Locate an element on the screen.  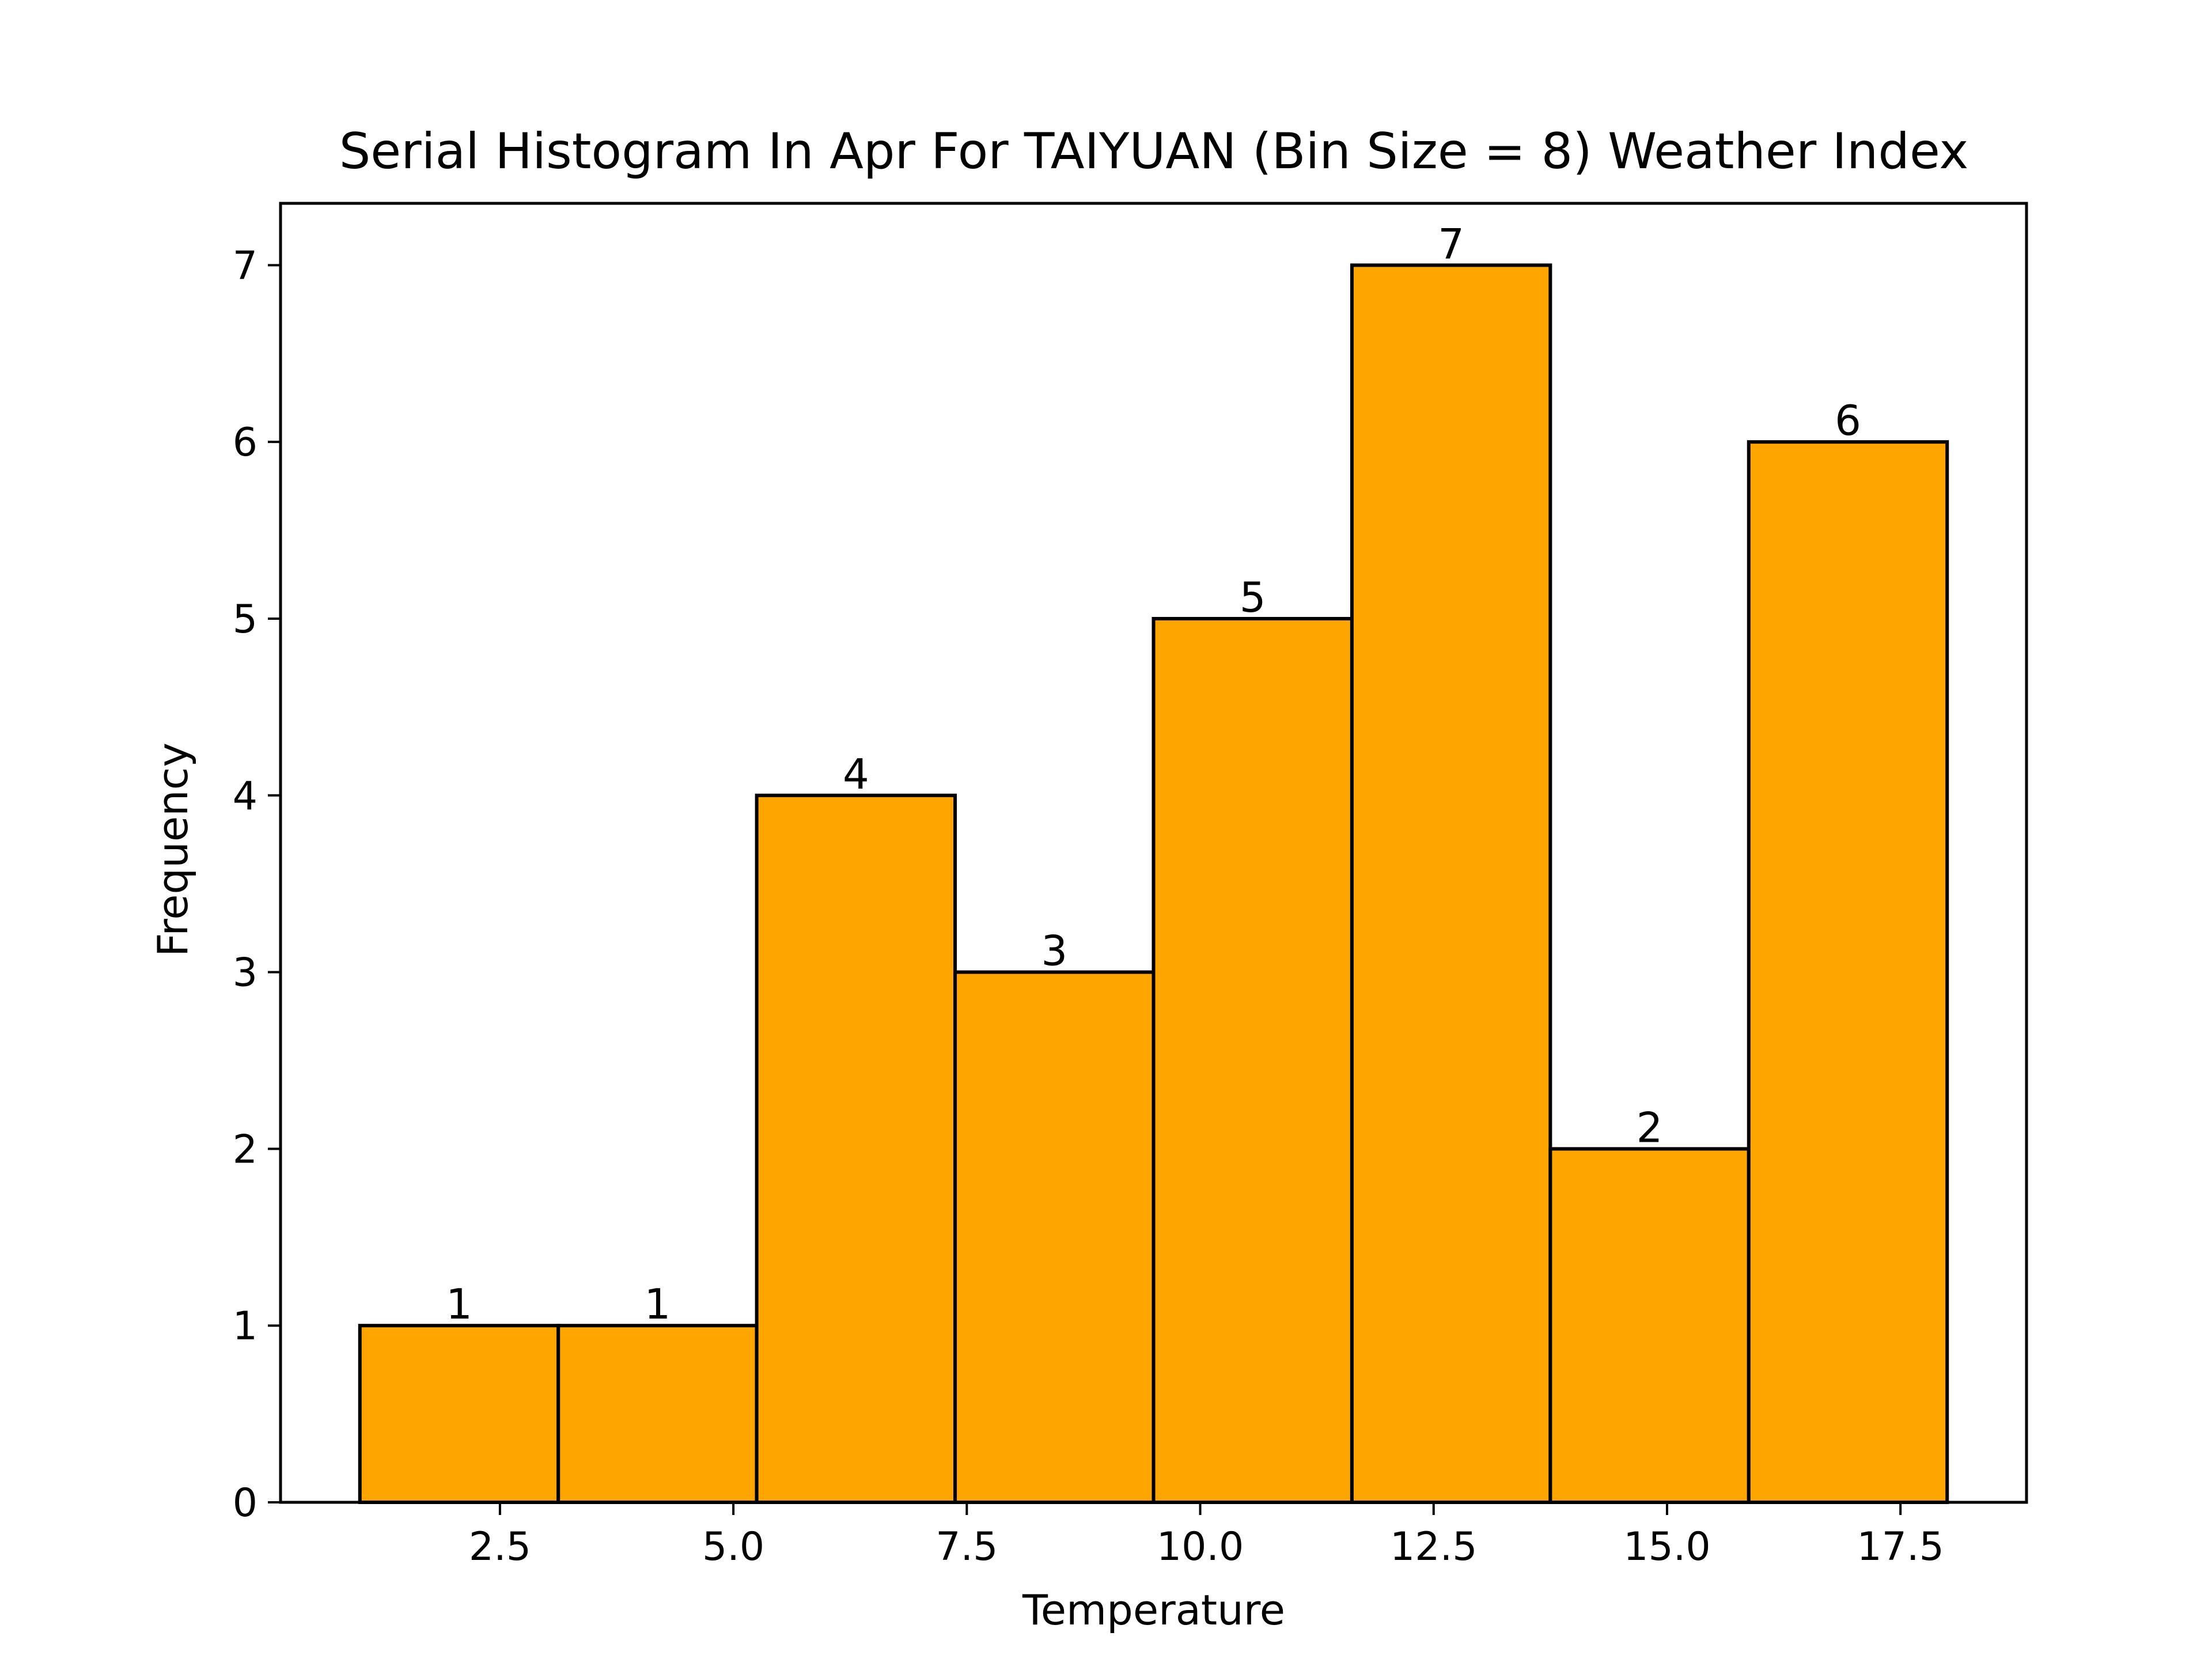
bar-value-label-3: 4 is located at coordinates (856, 774).